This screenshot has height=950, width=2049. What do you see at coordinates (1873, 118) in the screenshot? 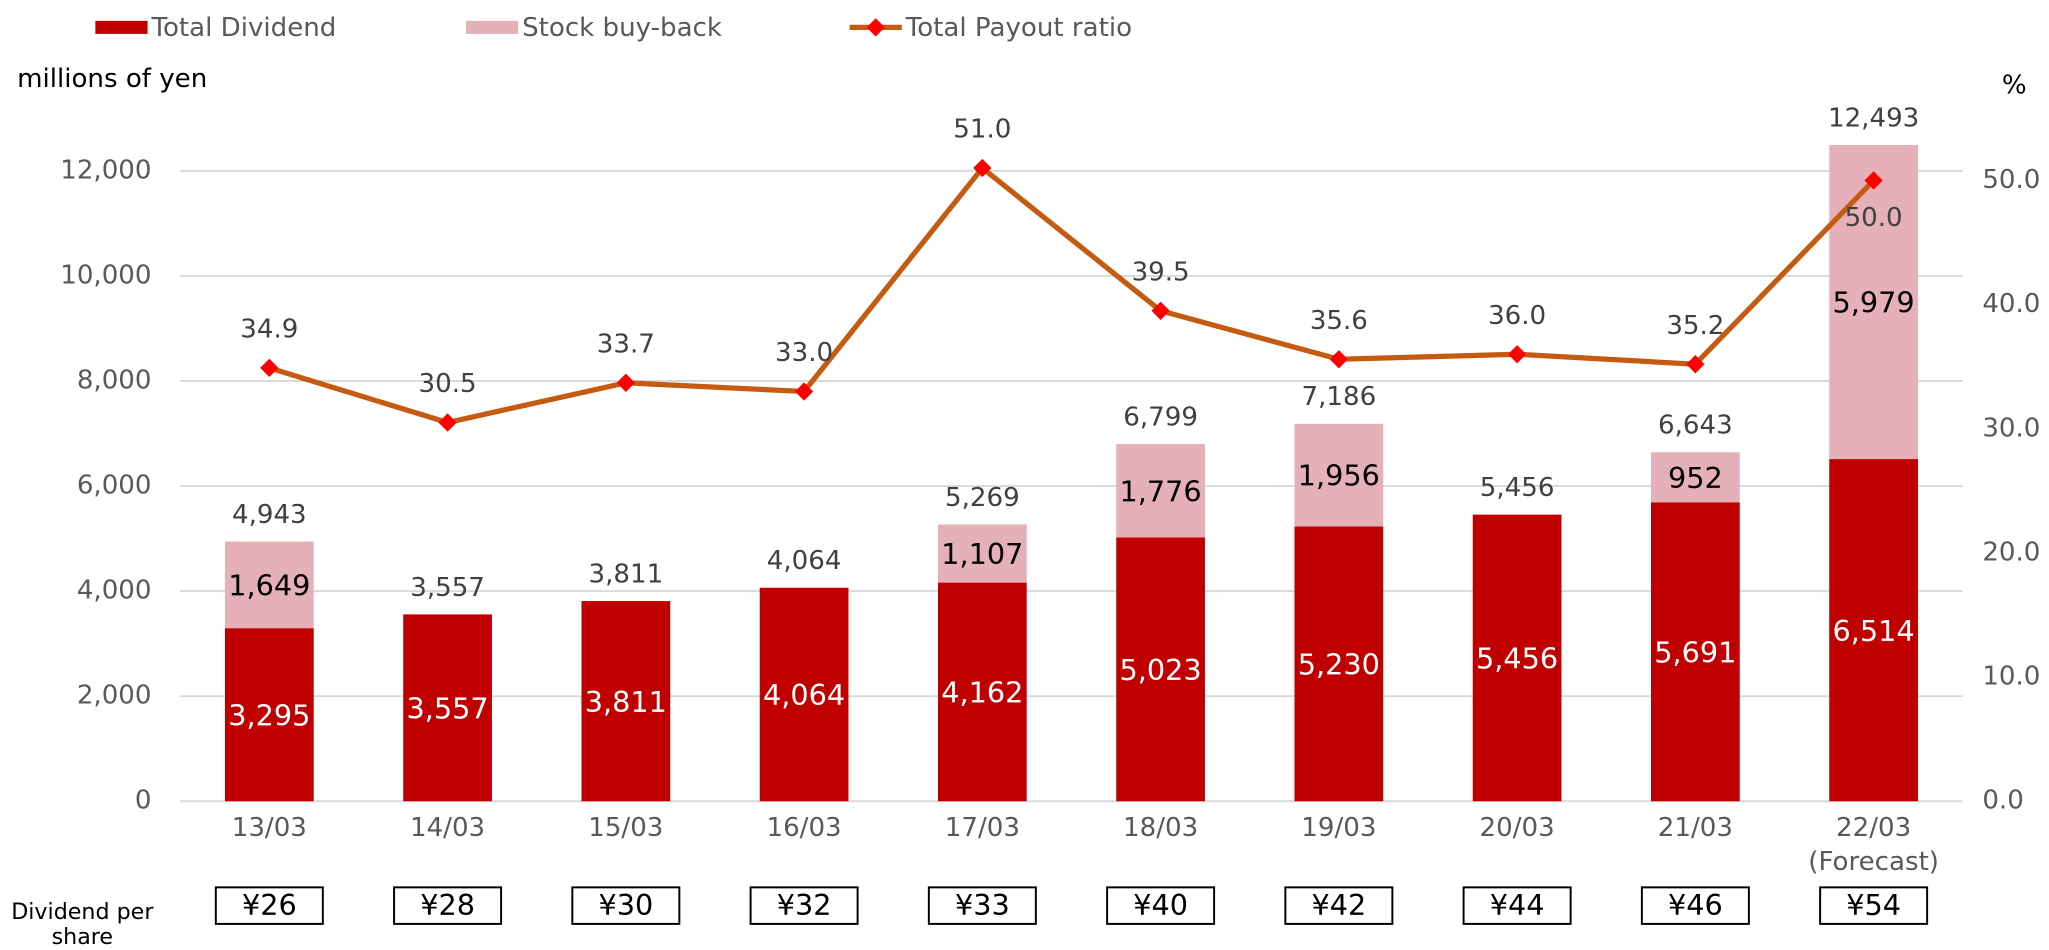
I see `total-label: 12,493` at bounding box center [1873, 118].